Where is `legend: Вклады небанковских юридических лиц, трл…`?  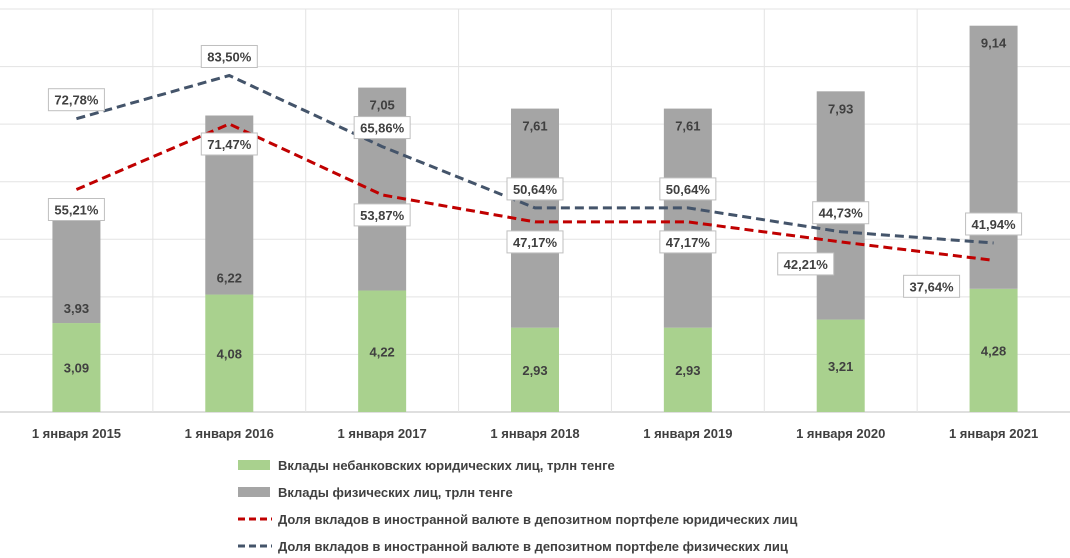 legend: Вклады небанковских юридических лиц, трл… is located at coordinates (517, 506).